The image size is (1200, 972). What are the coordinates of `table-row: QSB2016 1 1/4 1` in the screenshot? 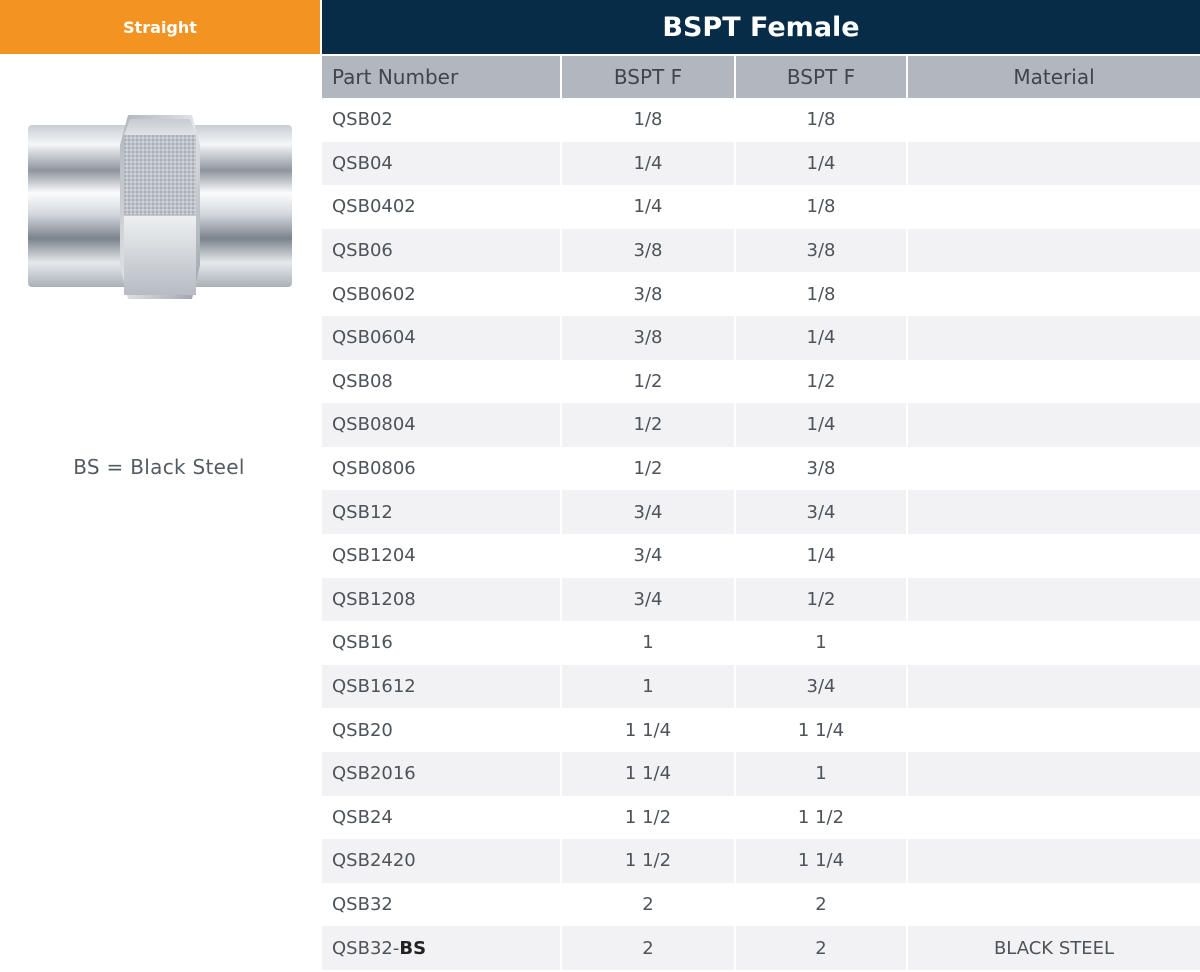 It's located at (761, 773).